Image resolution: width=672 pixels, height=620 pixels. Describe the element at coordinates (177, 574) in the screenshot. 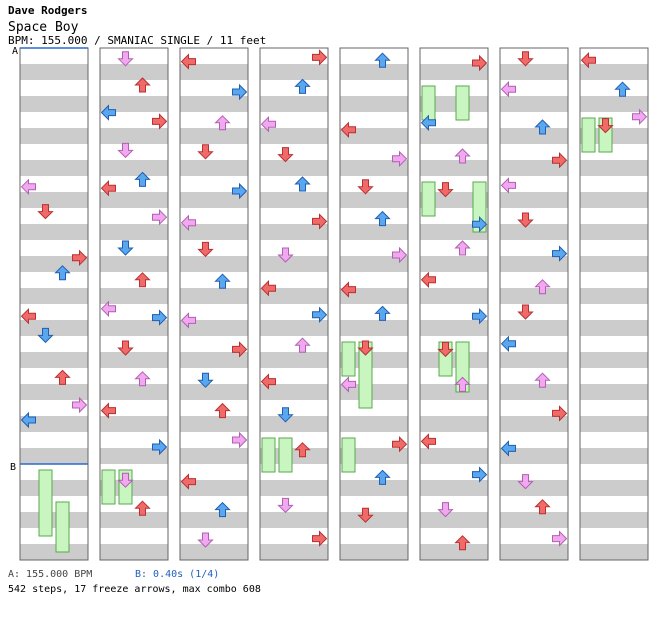

I see `stop-note: B: 0.40s (1/4)` at that location.